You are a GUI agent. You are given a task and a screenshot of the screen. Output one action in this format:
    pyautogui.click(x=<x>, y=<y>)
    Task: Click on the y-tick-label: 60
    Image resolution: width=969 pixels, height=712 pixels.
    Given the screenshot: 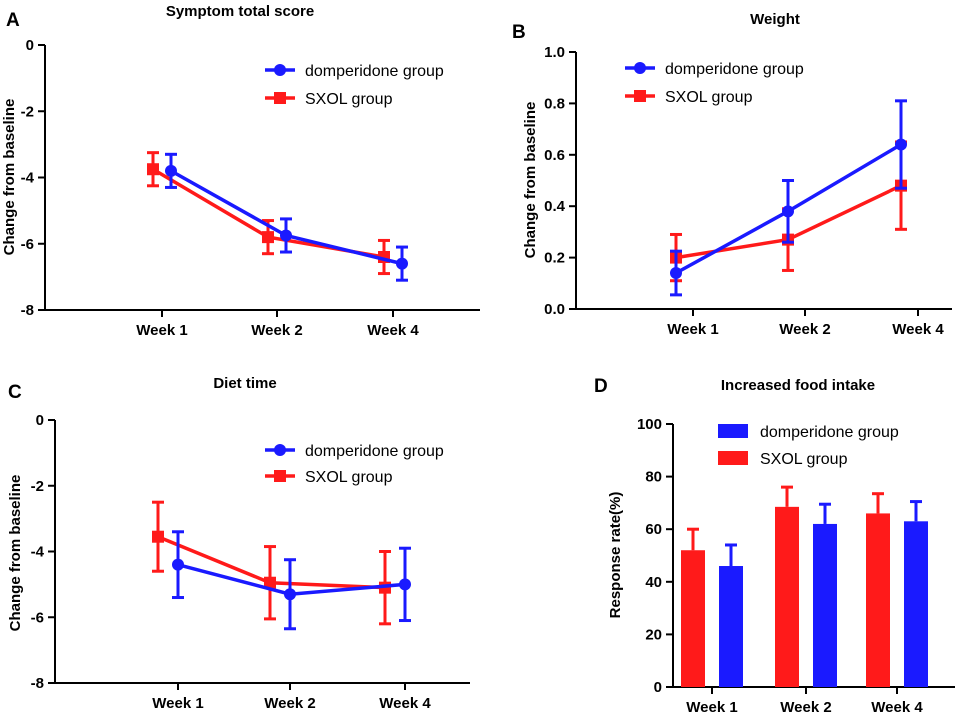 What is the action you would take?
    pyautogui.click(x=653, y=529)
    